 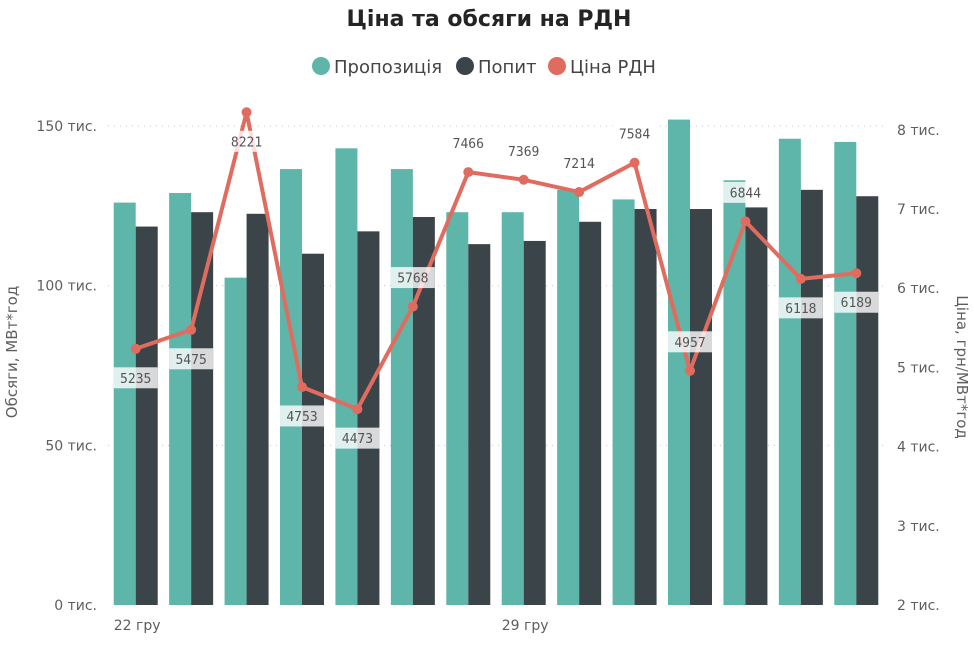 I want to click on price-data-label: 8221, so click(x=246, y=142).